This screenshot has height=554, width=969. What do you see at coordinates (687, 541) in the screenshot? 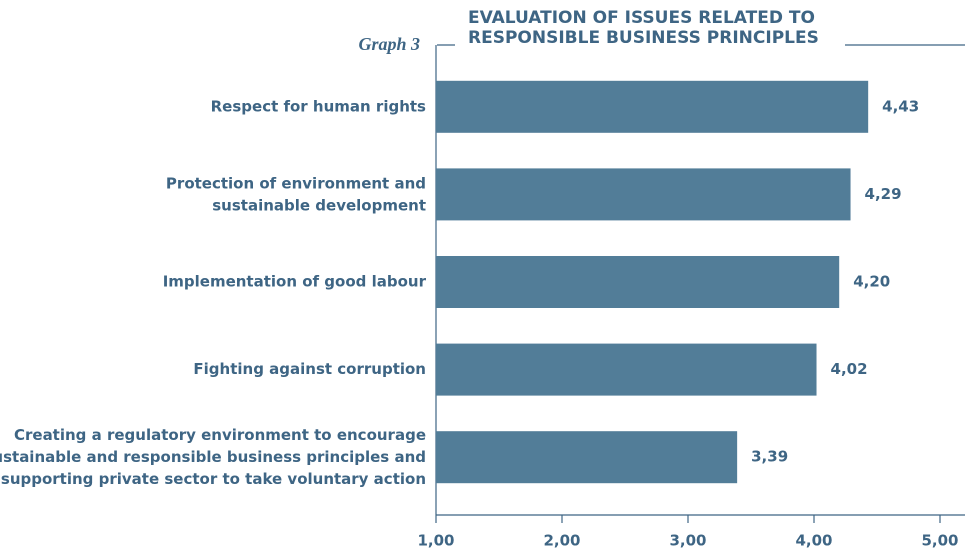
I see `x-tick-label: 3,00` at bounding box center [687, 541].